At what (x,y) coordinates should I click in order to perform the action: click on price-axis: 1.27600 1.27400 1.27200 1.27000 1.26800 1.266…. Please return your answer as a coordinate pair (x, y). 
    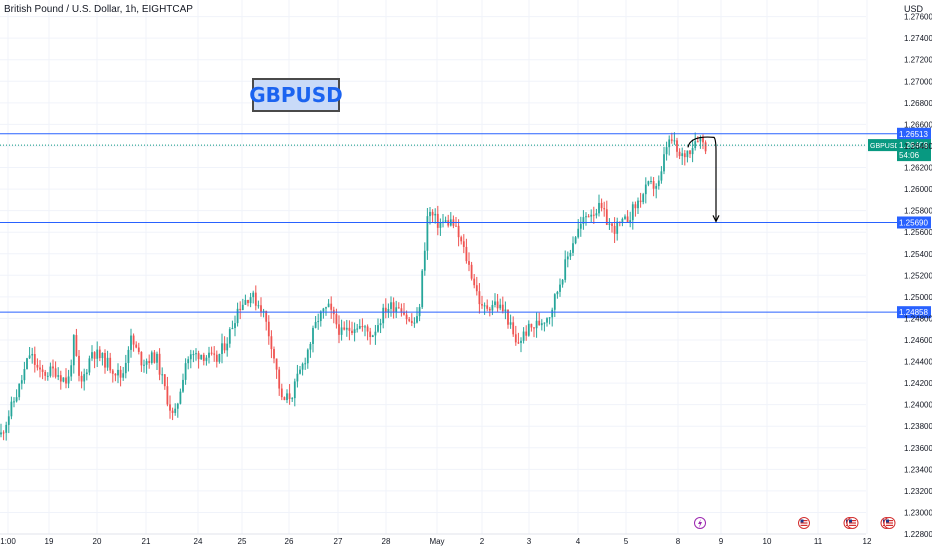
    Looking at the image, I should click on (918, 276).